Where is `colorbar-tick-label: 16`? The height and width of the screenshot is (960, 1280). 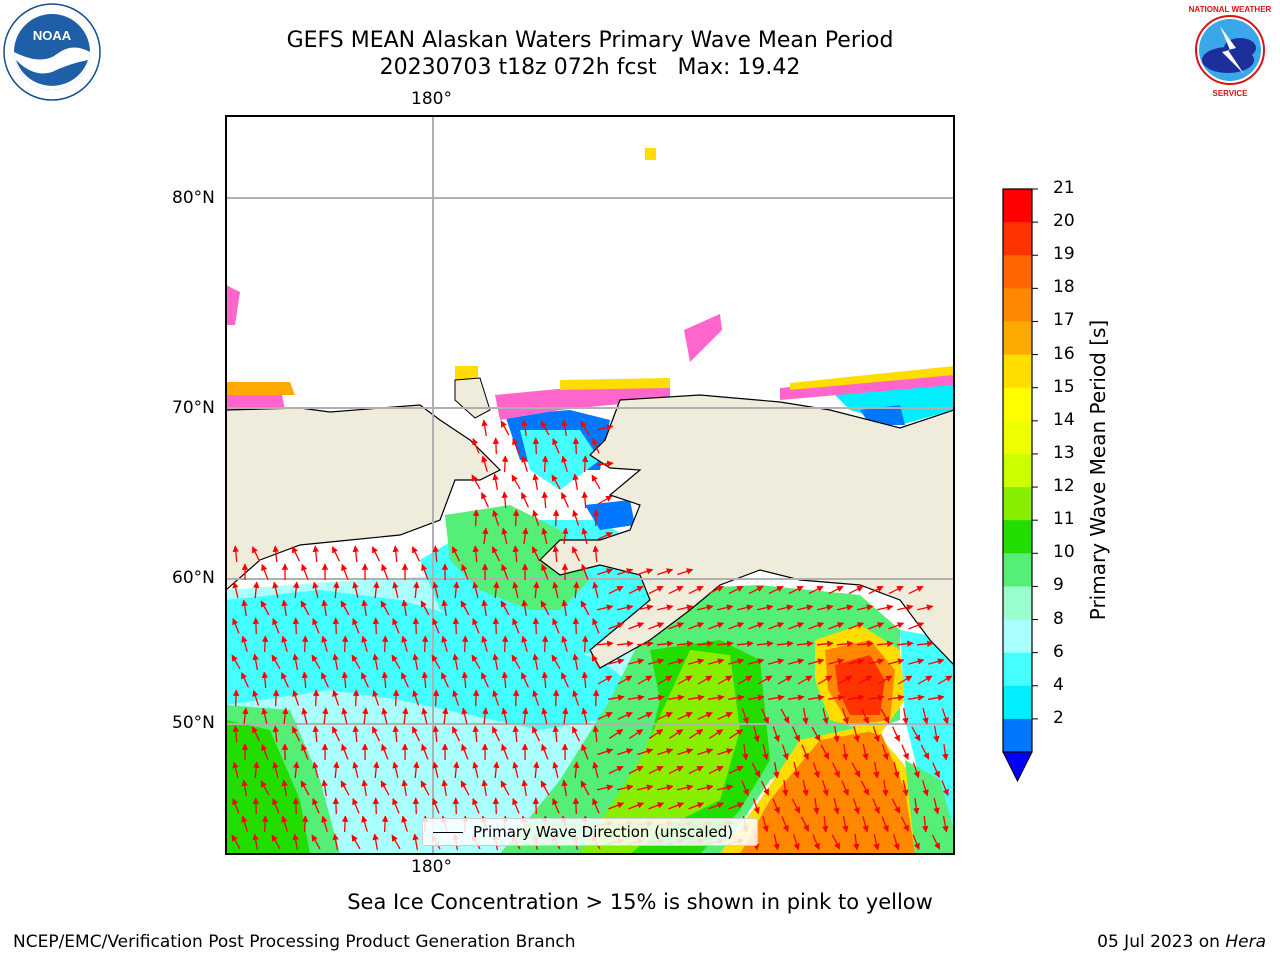 colorbar-tick-label: 16 is located at coordinates (1064, 353).